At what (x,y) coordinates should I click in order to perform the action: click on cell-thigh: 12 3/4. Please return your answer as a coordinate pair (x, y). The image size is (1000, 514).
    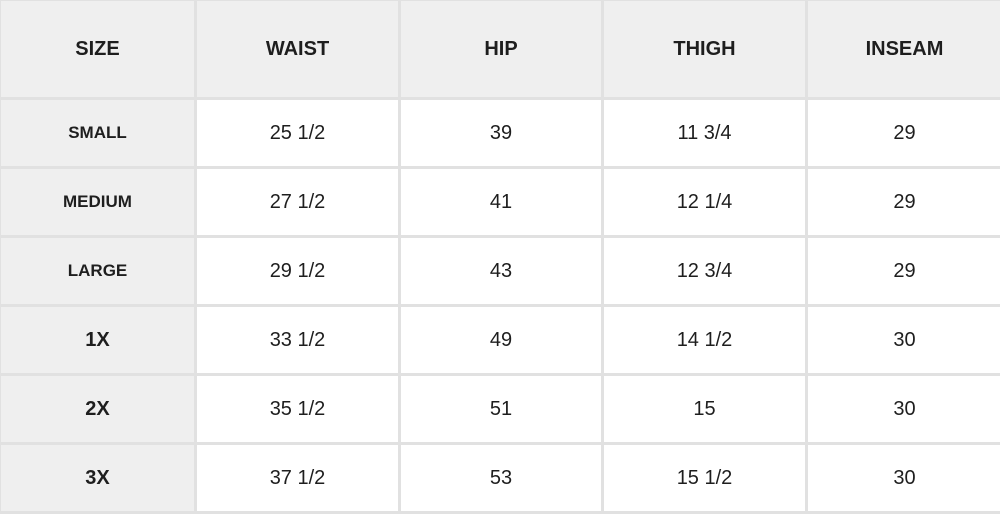
    Looking at the image, I should click on (705, 271).